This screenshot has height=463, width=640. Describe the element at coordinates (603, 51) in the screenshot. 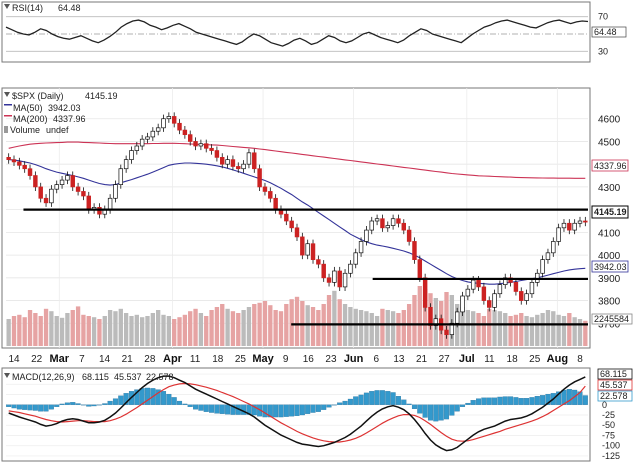

I see `rsi-tick-2: 30` at that location.